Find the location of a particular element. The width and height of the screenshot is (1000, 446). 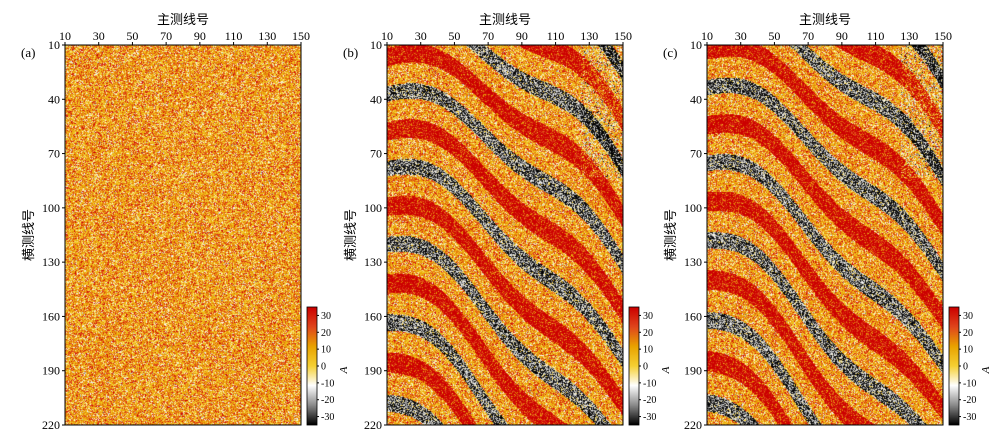

panel-b-y-label: 横测线号 is located at coordinates (351, 235).